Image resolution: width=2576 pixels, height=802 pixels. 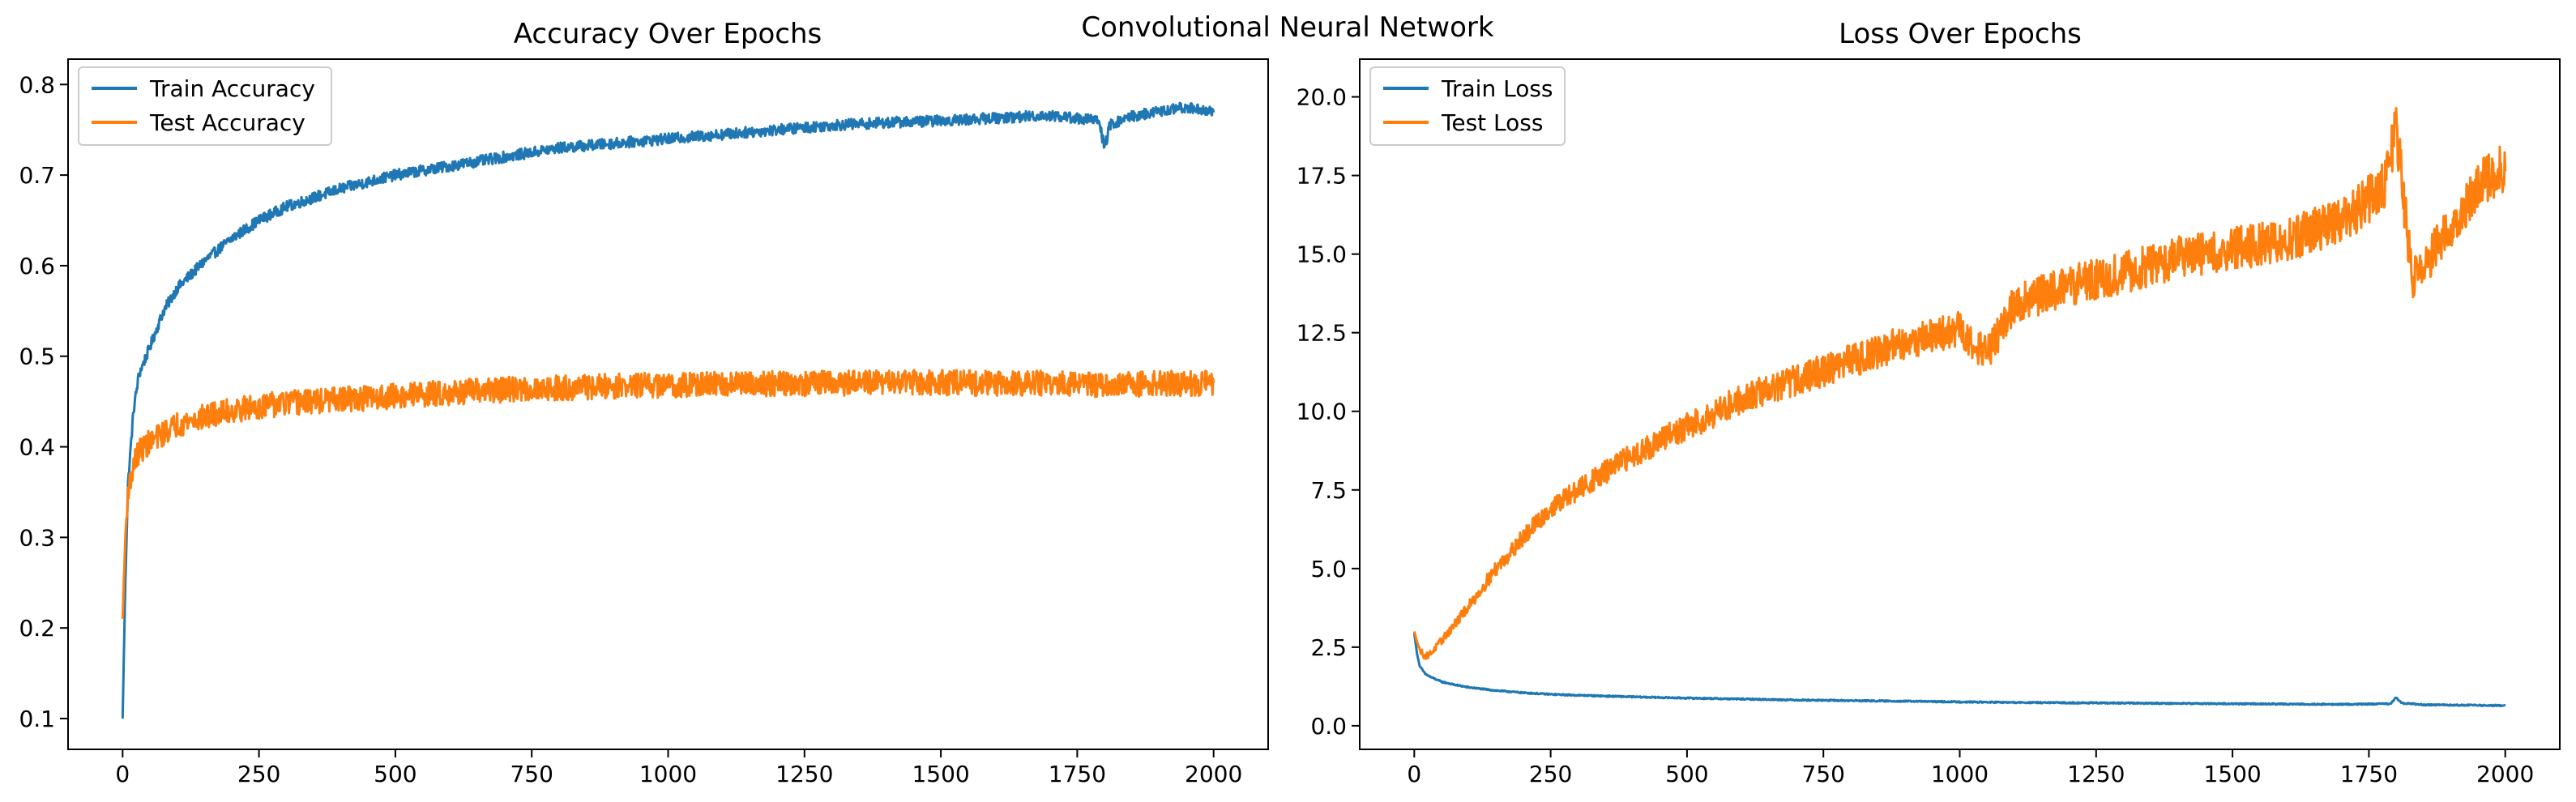 I want to click on accuracy-x-tick-label: 1000, so click(x=668, y=774).